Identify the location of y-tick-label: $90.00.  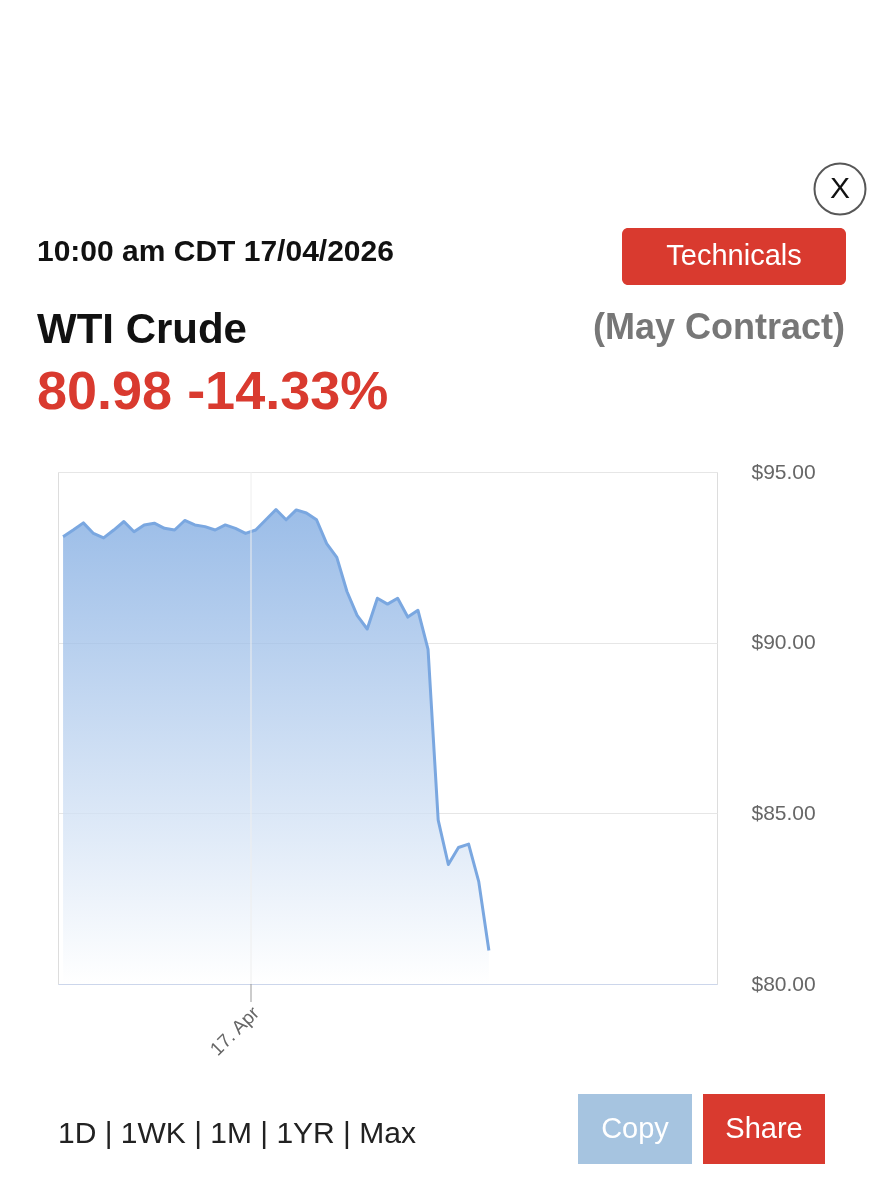
(783, 642).